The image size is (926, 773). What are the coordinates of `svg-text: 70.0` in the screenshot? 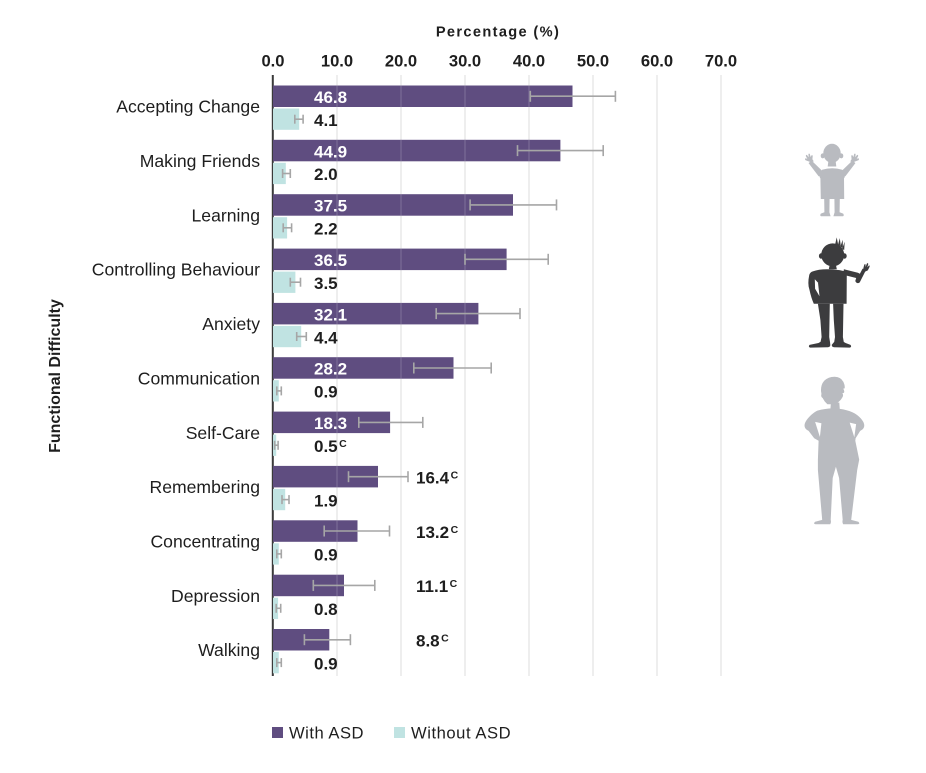 It's located at (721, 61).